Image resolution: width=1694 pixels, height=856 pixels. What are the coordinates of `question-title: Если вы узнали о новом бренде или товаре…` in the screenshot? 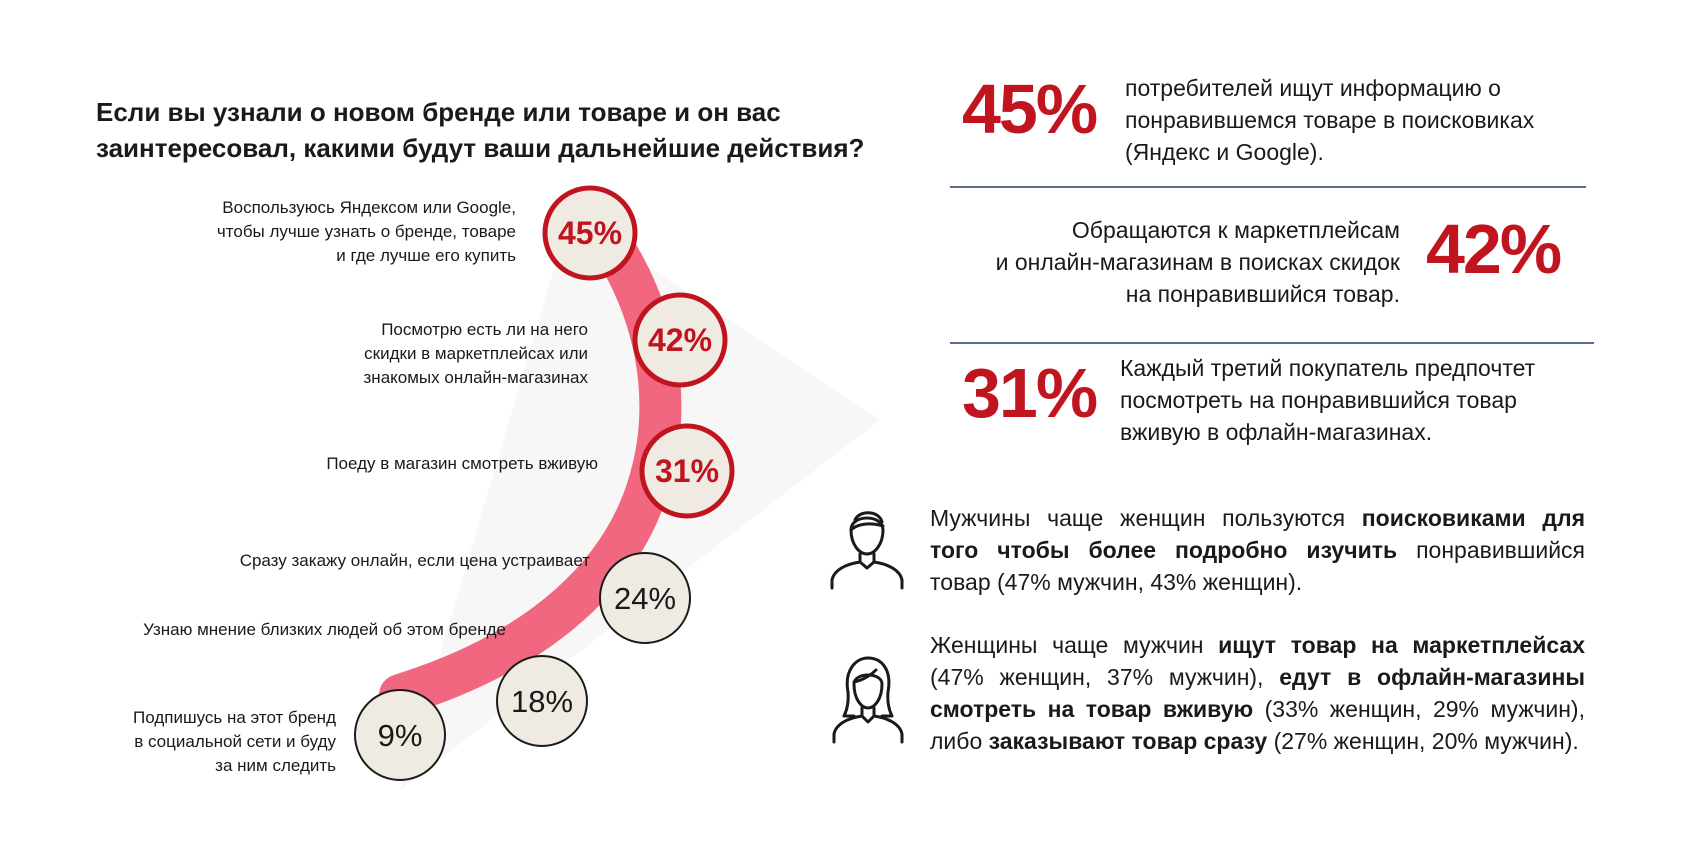 It's located at (506, 130).